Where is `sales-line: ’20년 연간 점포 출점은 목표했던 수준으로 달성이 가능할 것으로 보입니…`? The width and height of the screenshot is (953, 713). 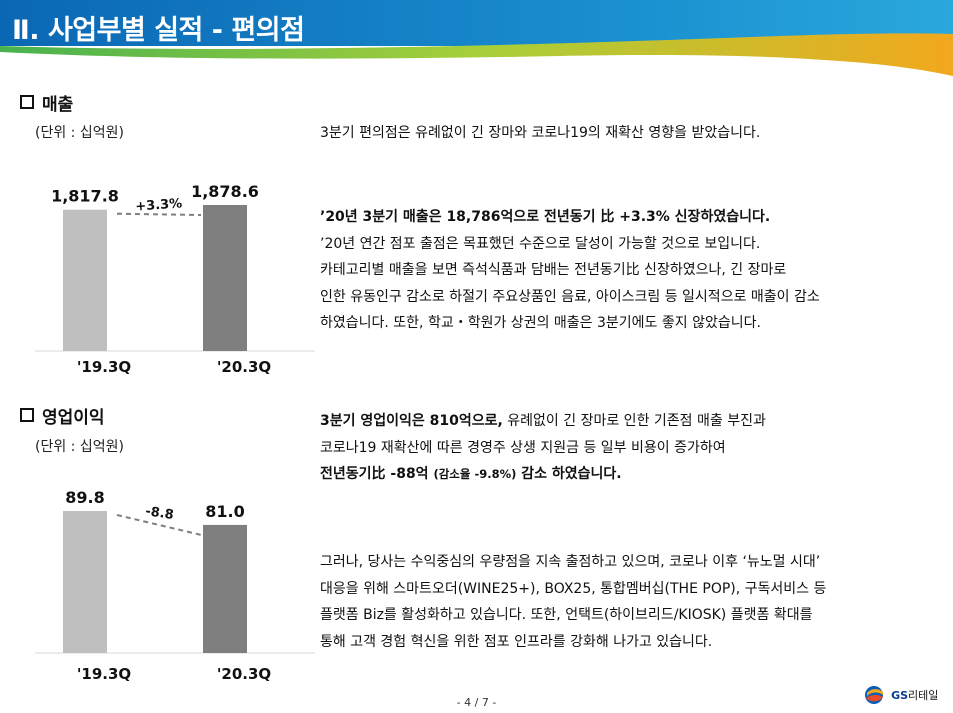
sales-line: ’20년 연간 점포 출점은 목표했던 수준으로 달성이 가능할 것으로 보입니… is located at coordinates (540, 243).